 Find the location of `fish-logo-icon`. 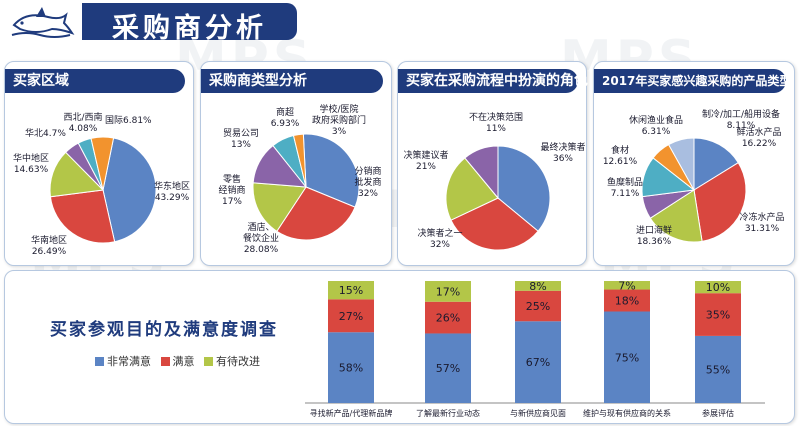

fish-logo-icon is located at coordinates (42, 22).